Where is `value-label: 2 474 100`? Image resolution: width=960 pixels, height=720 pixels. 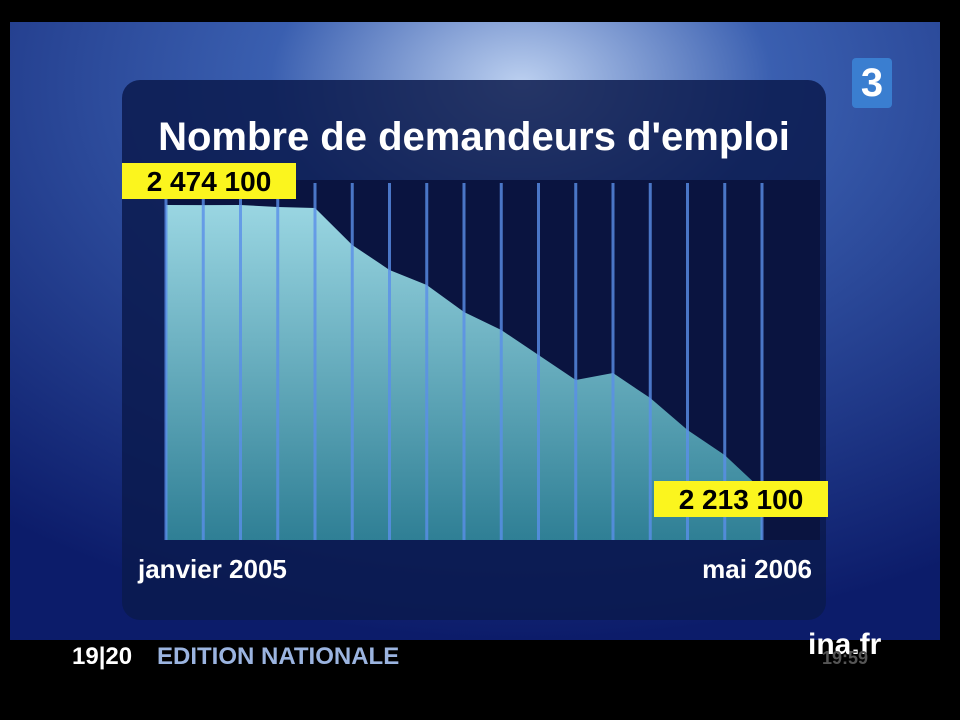
value-label: 2 474 100 is located at coordinates (209, 181).